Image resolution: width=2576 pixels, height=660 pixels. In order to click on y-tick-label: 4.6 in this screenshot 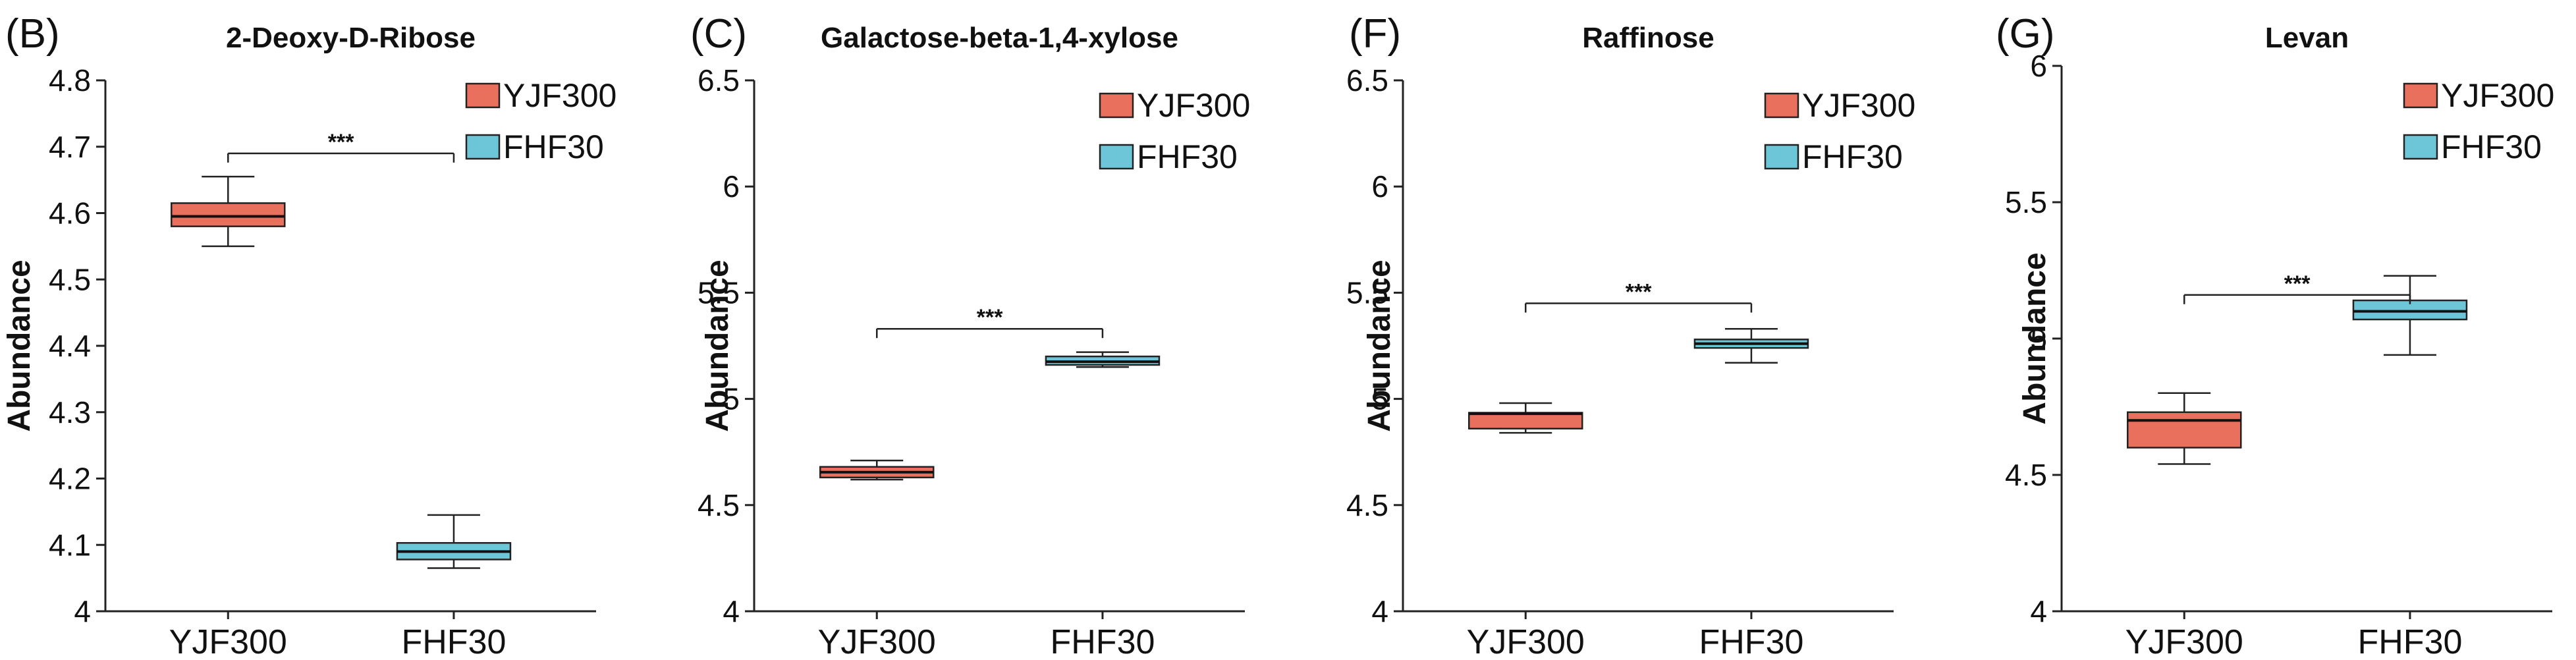, I will do `click(70, 213)`.